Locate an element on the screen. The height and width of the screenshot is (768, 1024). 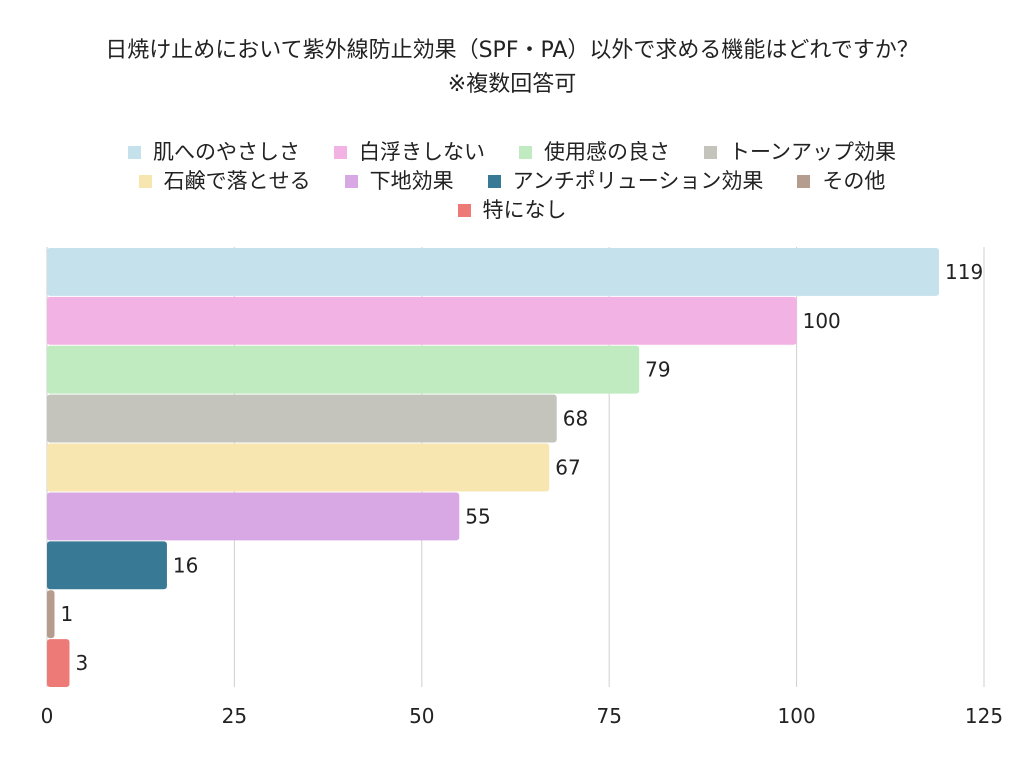
data-label: 68 is located at coordinates (575, 419).